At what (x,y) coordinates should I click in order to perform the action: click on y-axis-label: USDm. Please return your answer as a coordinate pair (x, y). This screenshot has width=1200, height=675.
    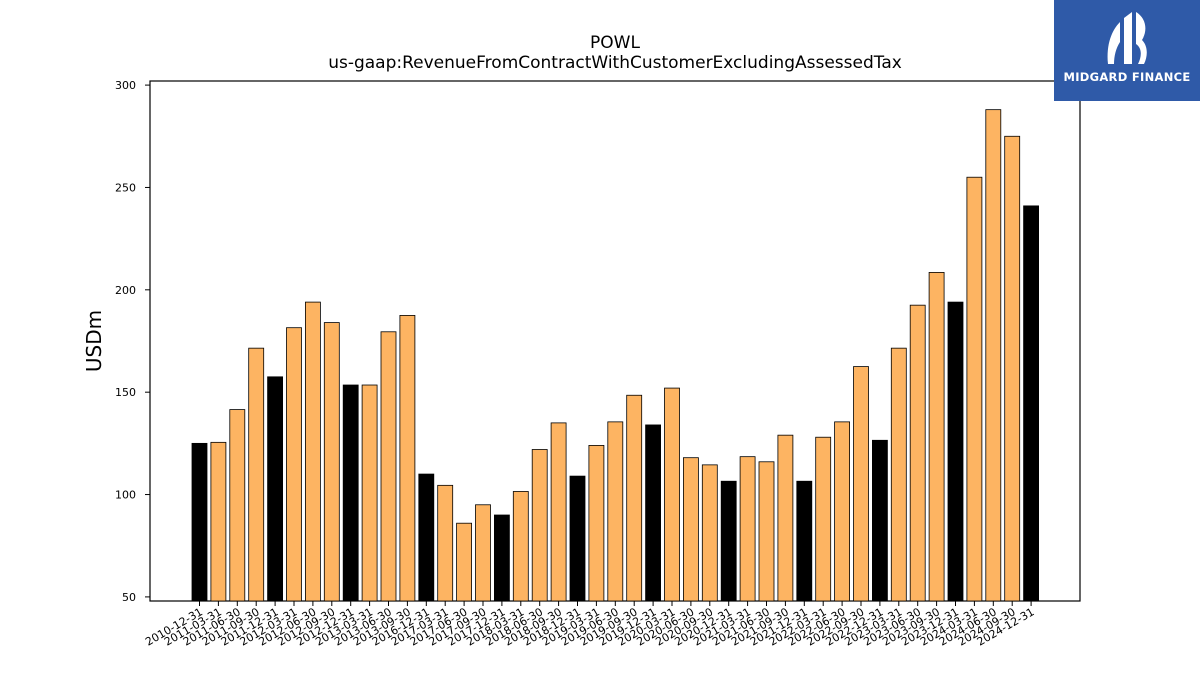
    Looking at the image, I should click on (94, 341).